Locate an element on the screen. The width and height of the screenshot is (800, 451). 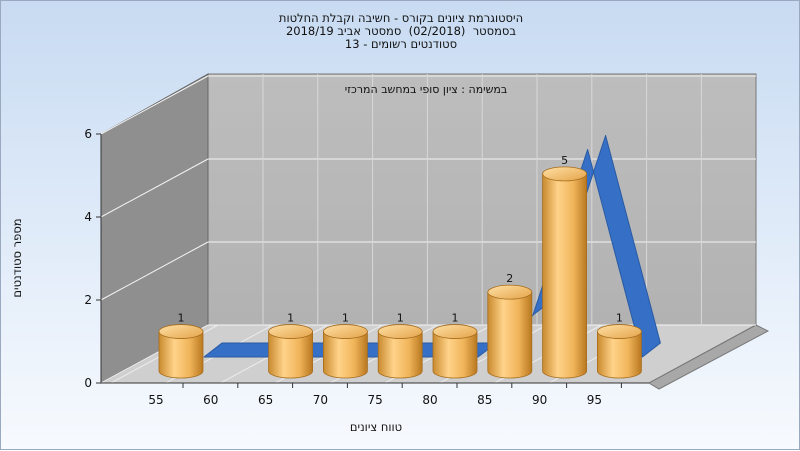
x-tick-label: 80 is located at coordinates (429, 400).